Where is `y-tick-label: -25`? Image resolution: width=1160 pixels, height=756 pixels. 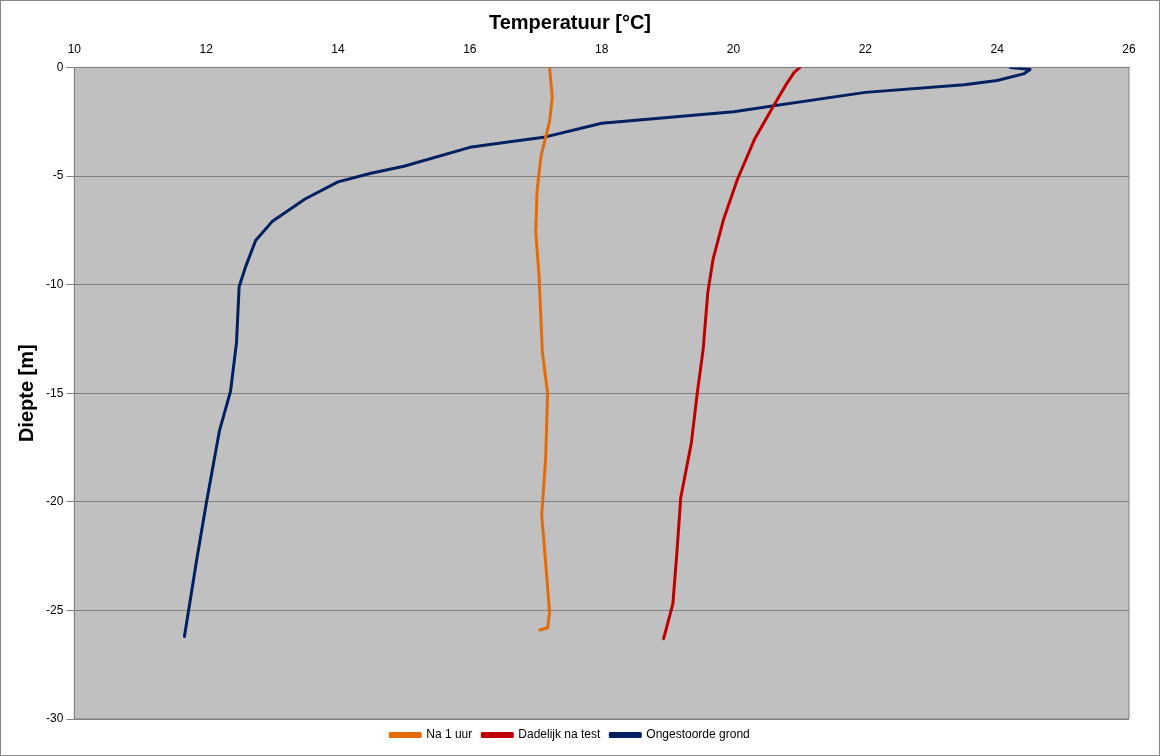 y-tick-label: -25 is located at coordinates (55, 609).